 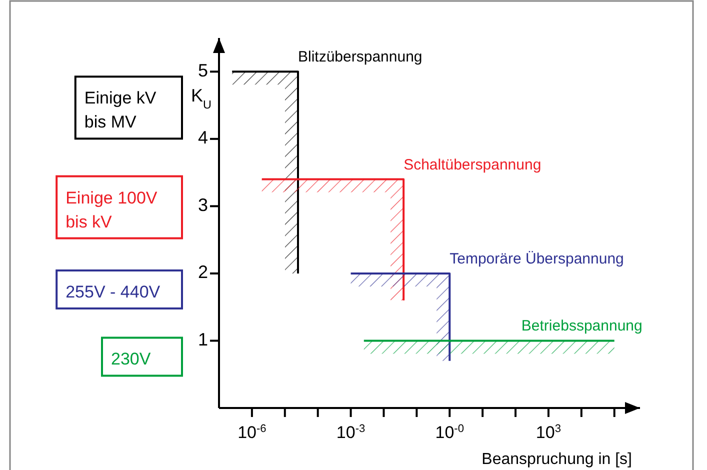 I want to click on series-label: Temporäre Überspannung, so click(x=537, y=259).